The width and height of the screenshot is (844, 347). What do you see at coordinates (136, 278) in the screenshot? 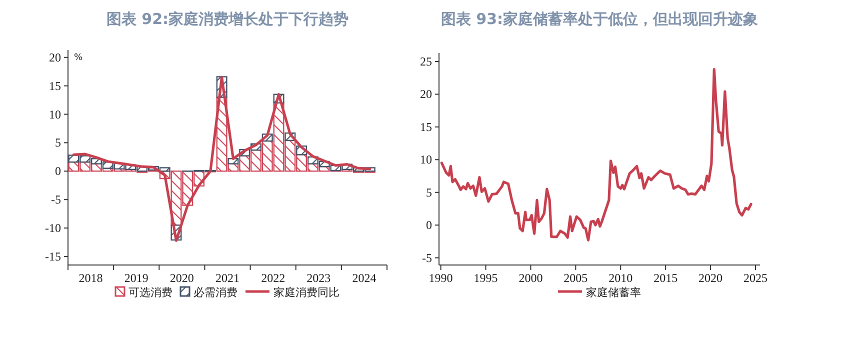
I see `x-tick-label: 2019` at bounding box center [136, 278].